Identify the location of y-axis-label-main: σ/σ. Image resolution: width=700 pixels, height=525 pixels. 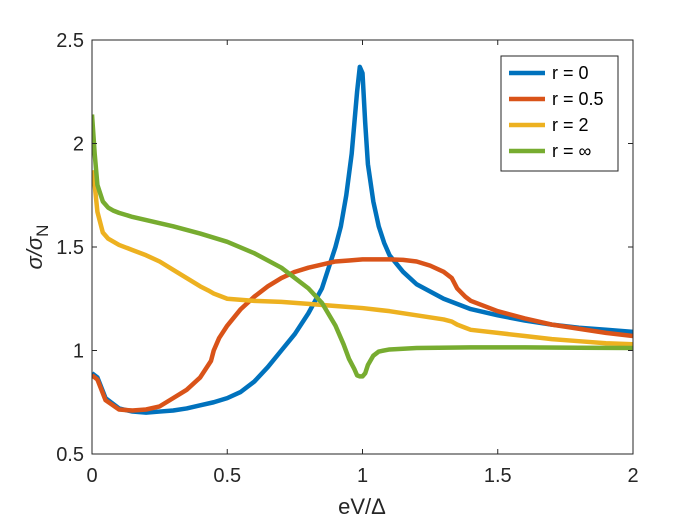
(34, 252).